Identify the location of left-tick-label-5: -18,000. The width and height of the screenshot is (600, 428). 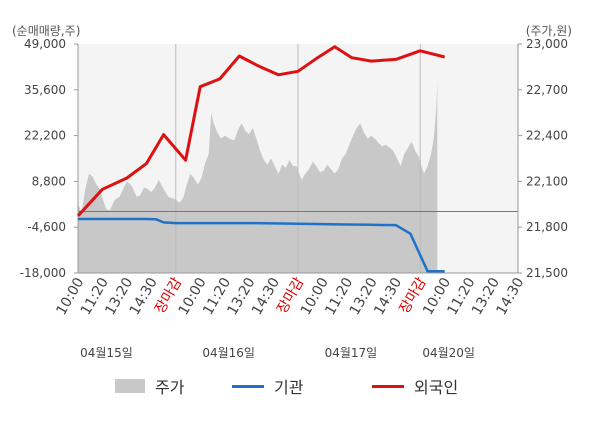
(43, 273).